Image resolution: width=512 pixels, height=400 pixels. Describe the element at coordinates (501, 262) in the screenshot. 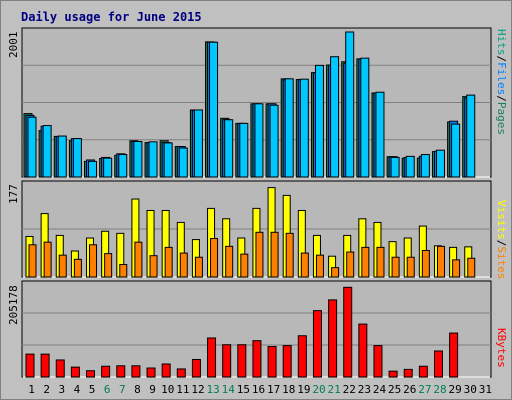

I see `legend-item: Sites` at that location.